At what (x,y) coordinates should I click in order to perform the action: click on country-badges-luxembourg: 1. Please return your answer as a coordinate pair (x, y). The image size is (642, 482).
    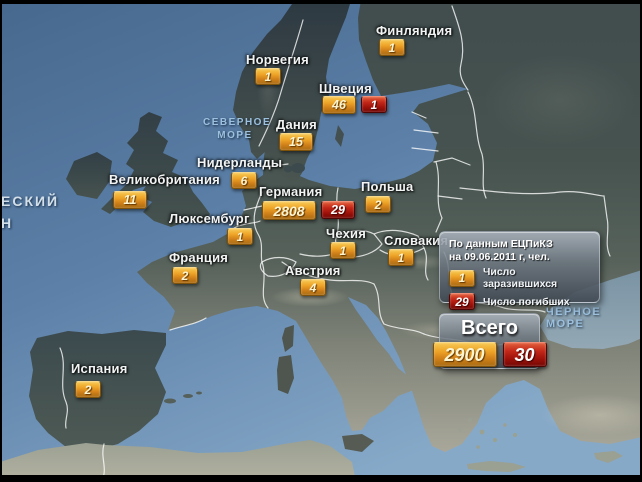
    Looking at the image, I should click on (240, 236).